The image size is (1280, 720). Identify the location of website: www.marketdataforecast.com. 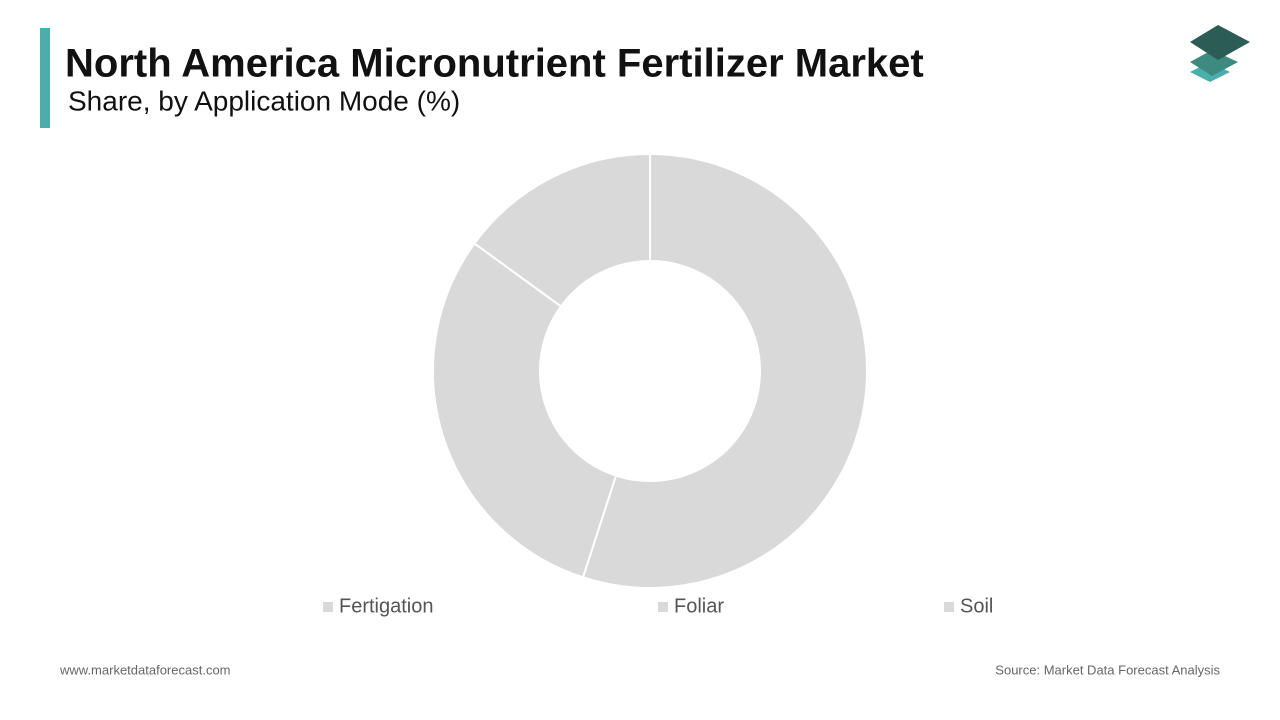
(145, 669).